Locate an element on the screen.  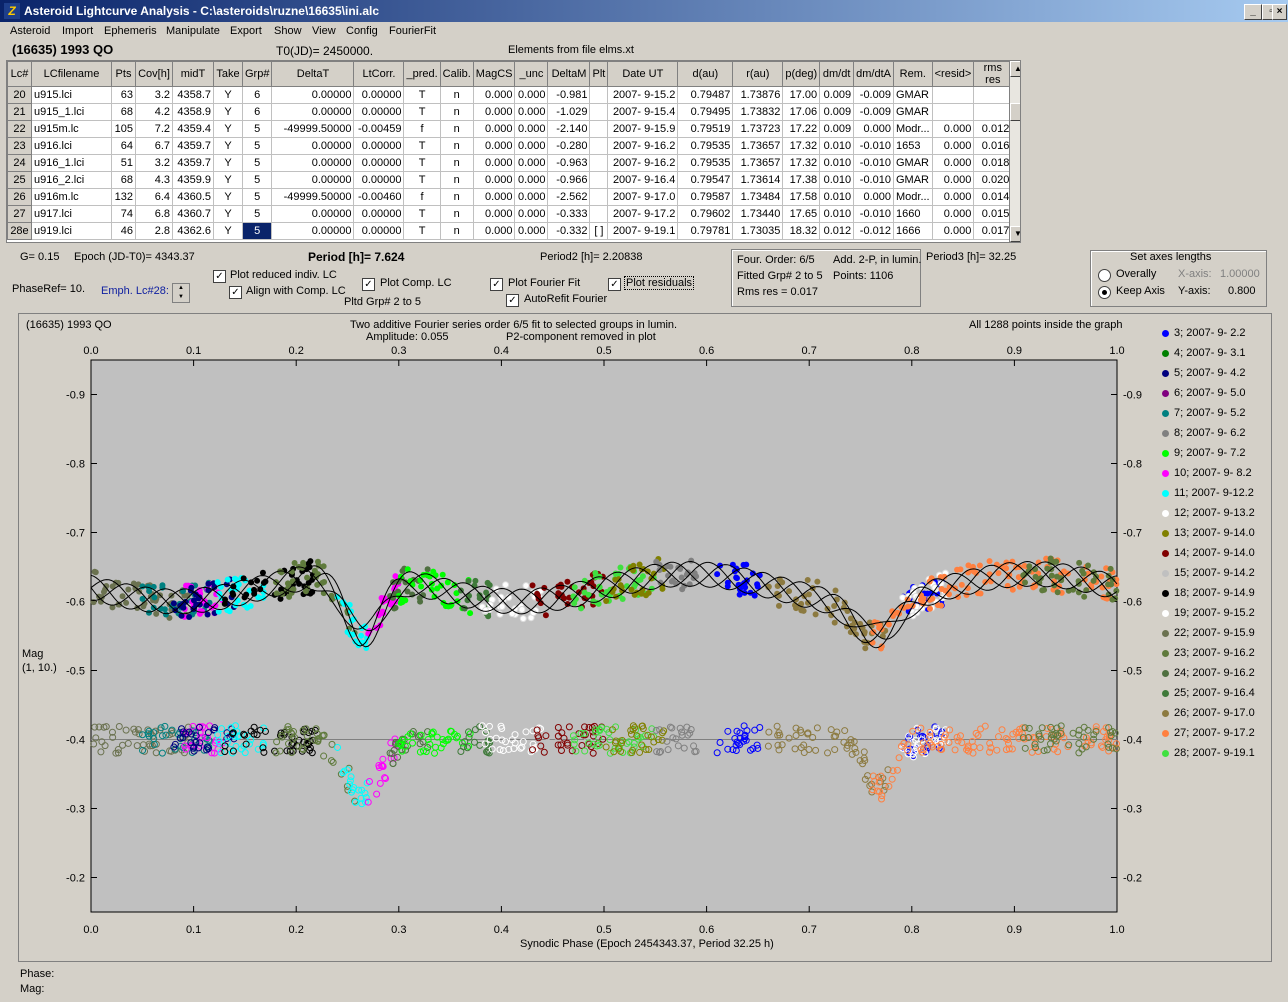
row-header: 21 is located at coordinates (19, 112).